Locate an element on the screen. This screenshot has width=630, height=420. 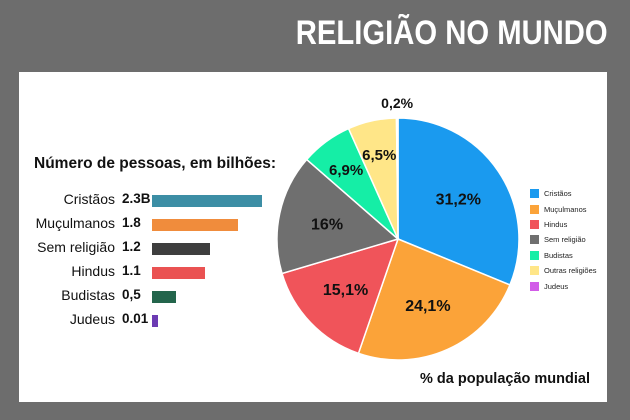
bar-value-label: 0,5 is located at coordinates (131, 294).